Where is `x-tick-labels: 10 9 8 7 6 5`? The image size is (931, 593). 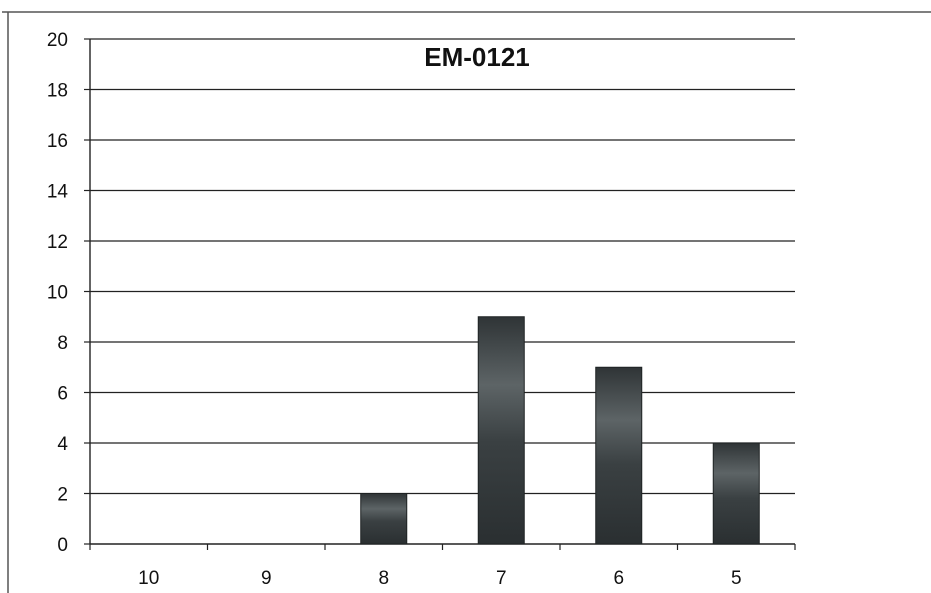
x-tick-labels: 10 9 8 7 6 5 is located at coordinates (439, 578).